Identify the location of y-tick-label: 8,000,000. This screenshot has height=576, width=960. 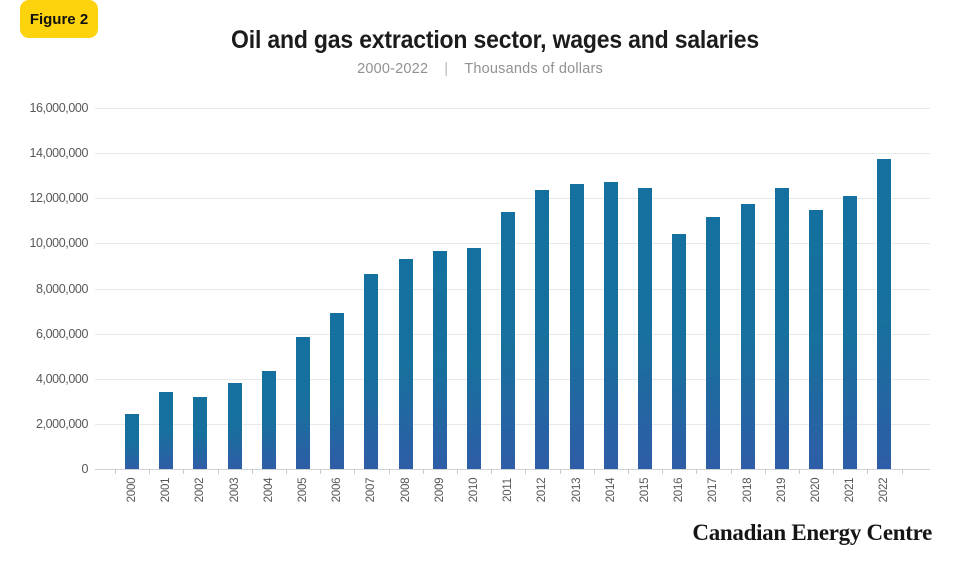
(61, 288).